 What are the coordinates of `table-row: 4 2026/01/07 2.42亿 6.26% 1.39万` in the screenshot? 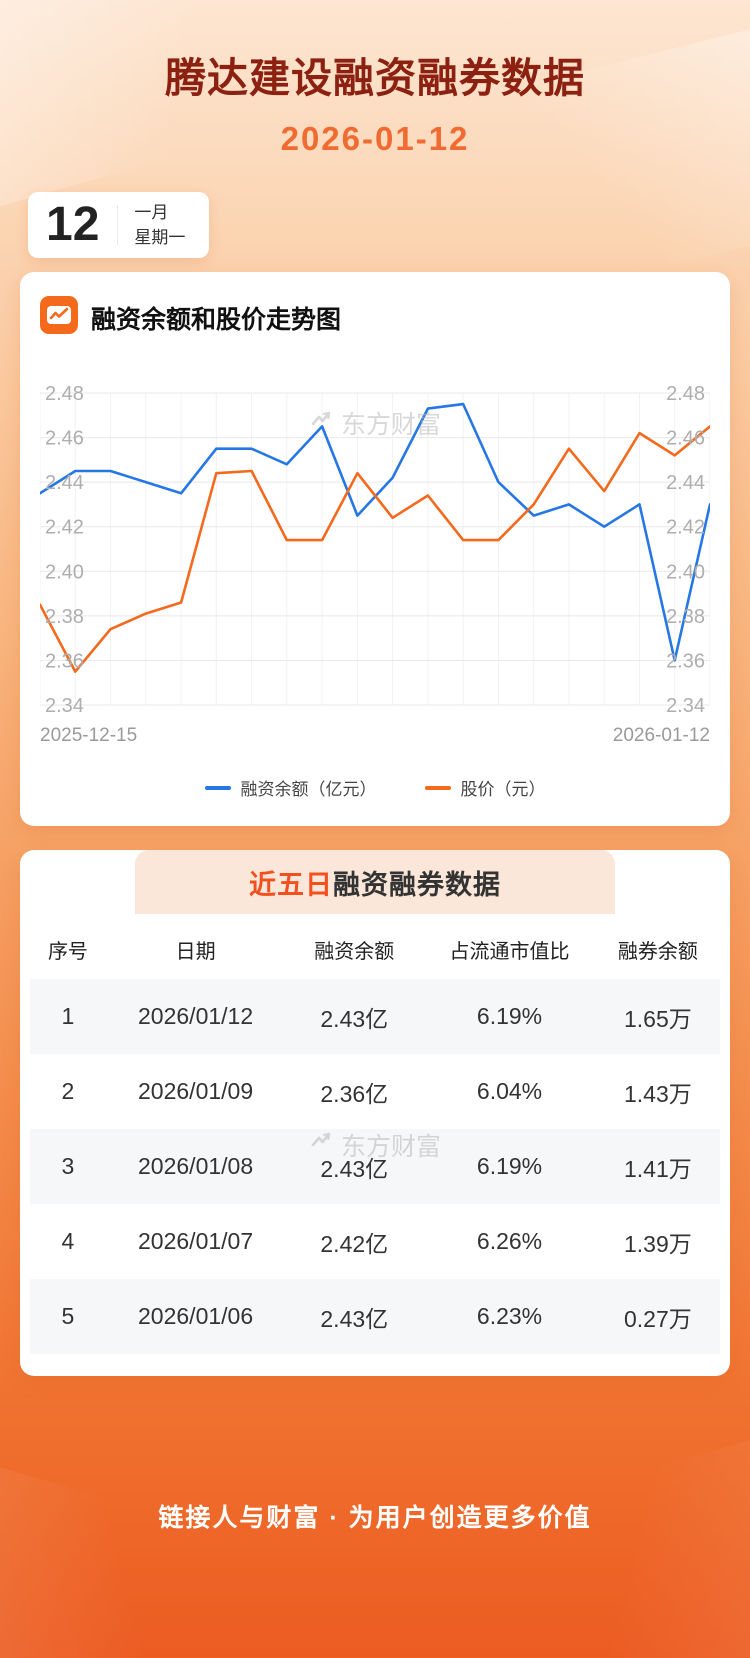 It's located at (375, 1241).